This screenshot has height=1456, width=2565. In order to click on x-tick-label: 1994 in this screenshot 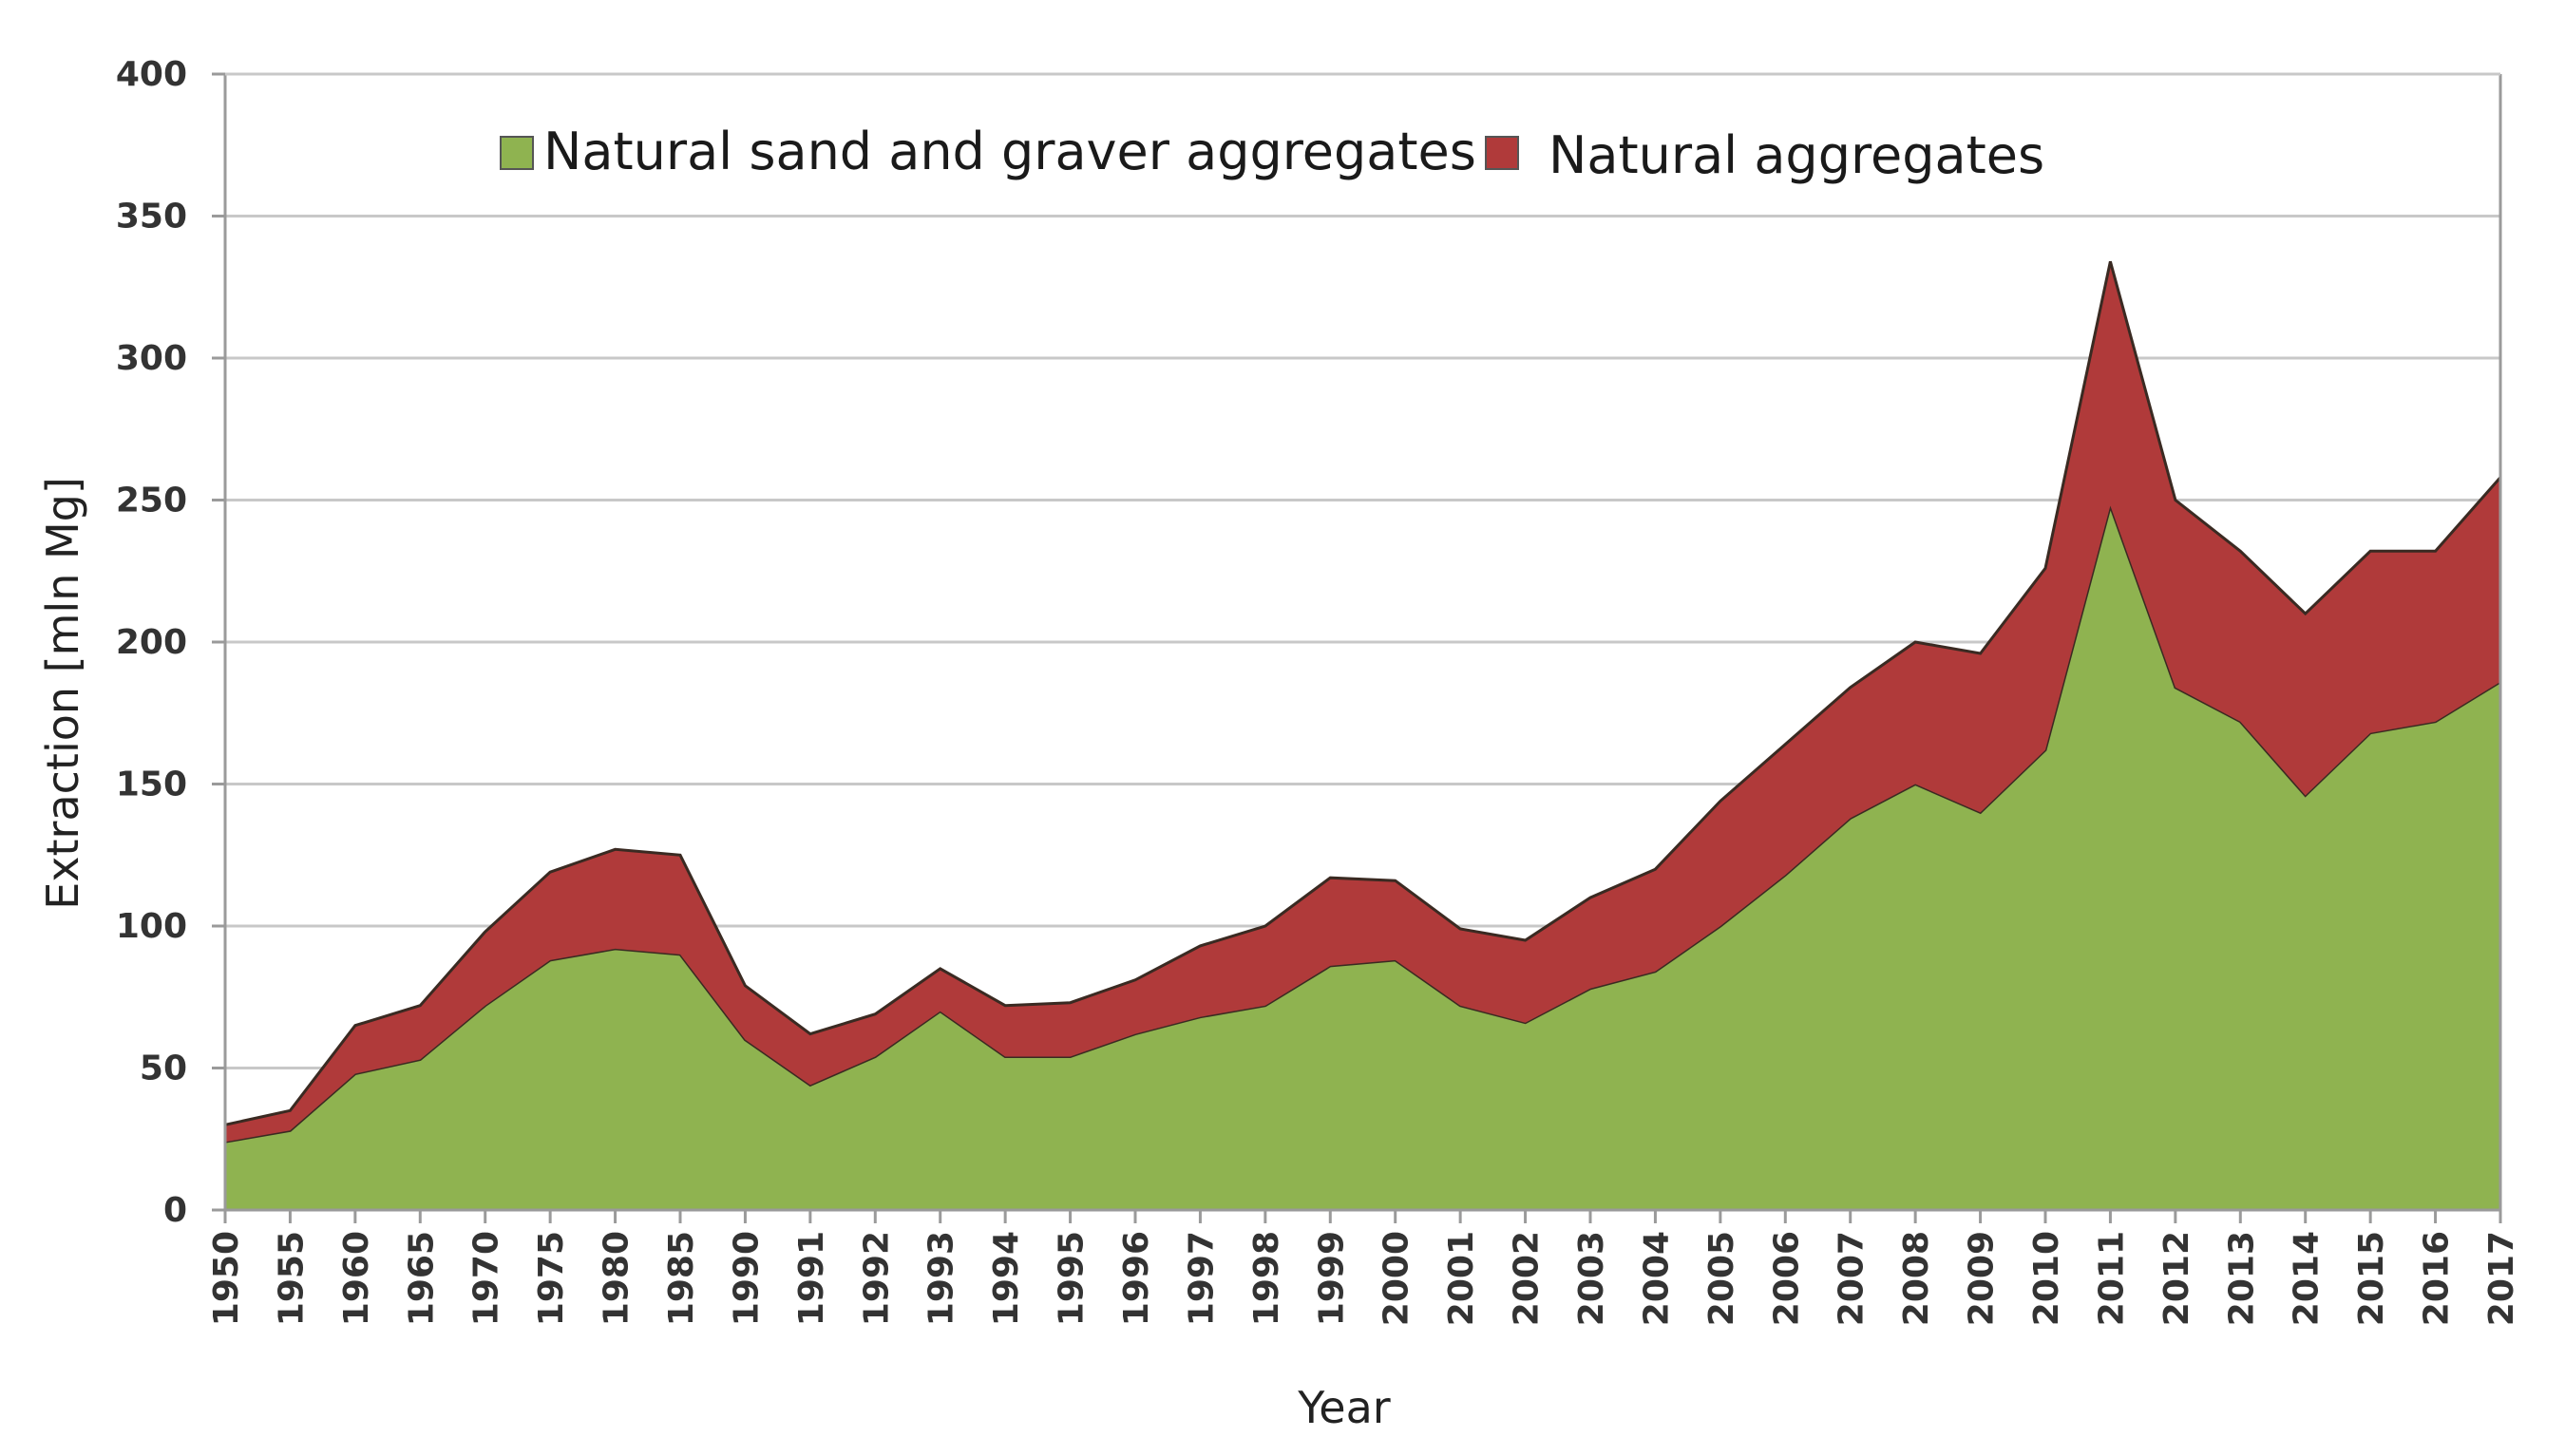, I will do `click(1006, 1278)`.